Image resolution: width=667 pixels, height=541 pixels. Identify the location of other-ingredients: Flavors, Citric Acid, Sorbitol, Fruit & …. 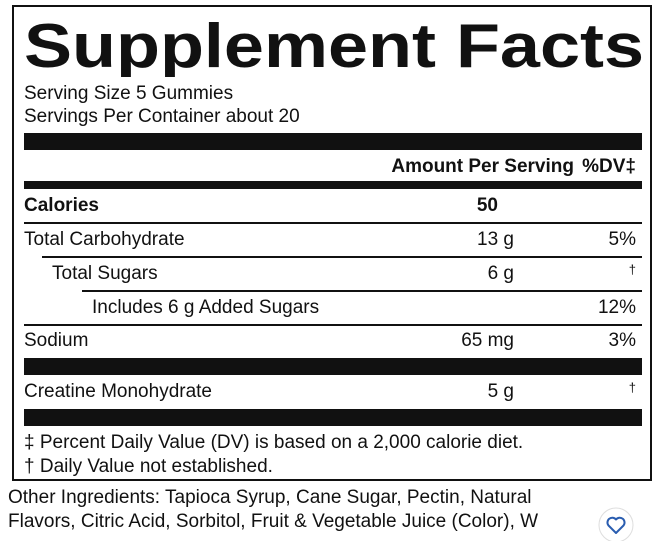
(273, 521).